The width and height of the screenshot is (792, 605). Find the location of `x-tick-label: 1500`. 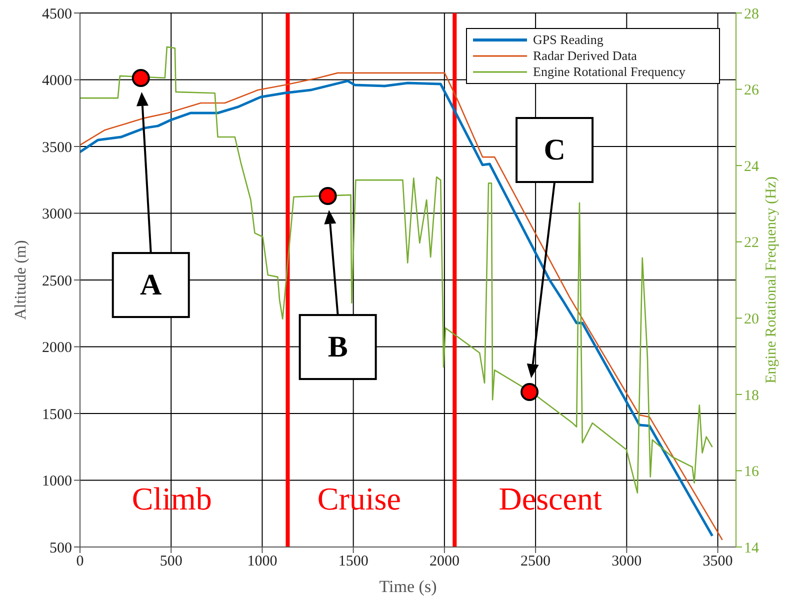

x-tick-label: 1500 is located at coordinates (353, 562).